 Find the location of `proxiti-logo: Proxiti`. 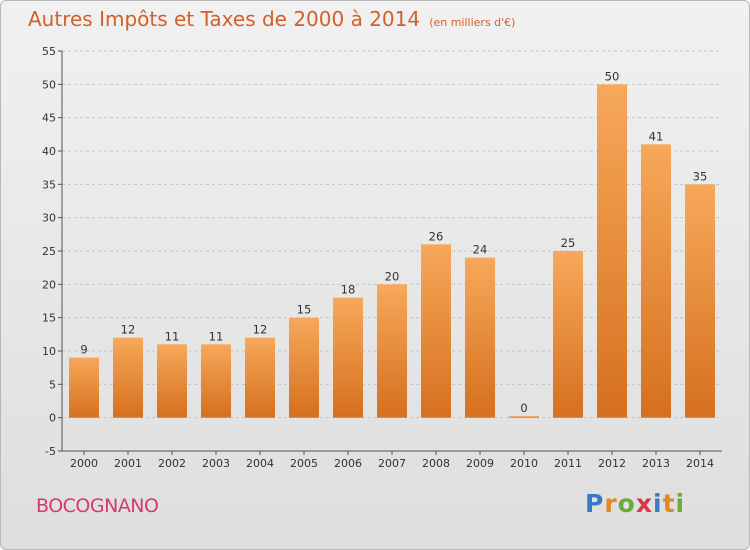

proxiti-logo: Proxiti is located at coordinates (635, 503).